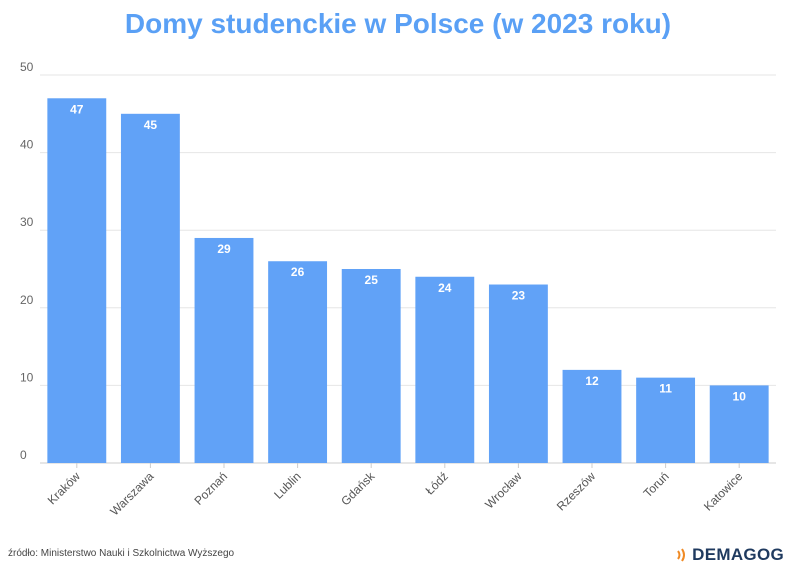 The height and width of the screenshot is (575, 796). What do you see at coordinates (372, 280) in the screenshot?
I see `bar-value-label: 25` at bounding box center [372, 280].